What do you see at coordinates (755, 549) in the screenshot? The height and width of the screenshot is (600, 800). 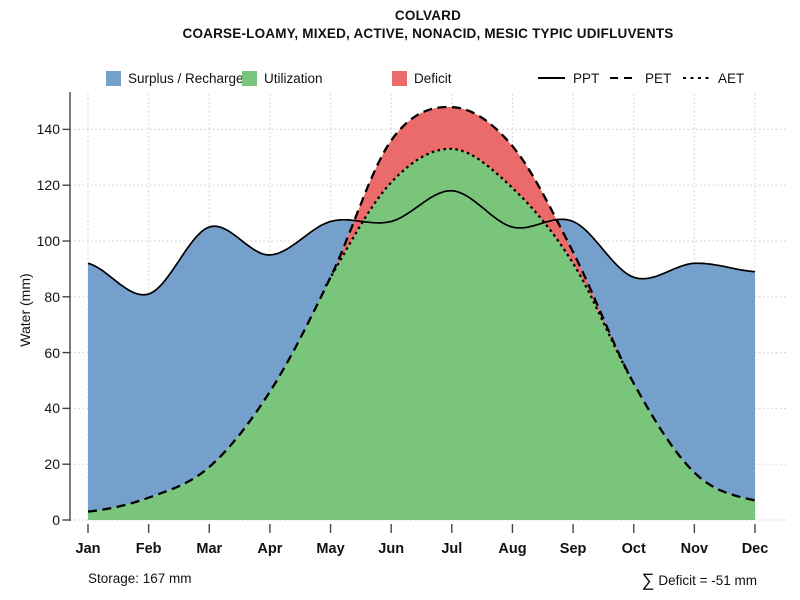 I see `x-tick-label: Dec` at bounding box center [755, 549].